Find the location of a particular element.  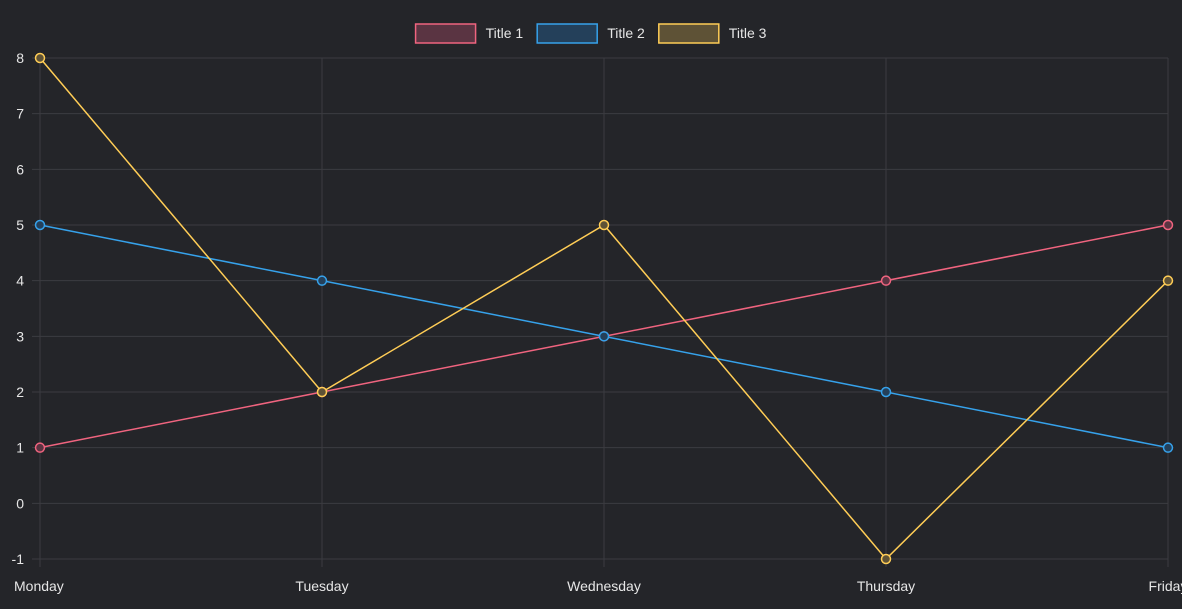

legend-label: Title 2 is located at coordinates (626, 33).